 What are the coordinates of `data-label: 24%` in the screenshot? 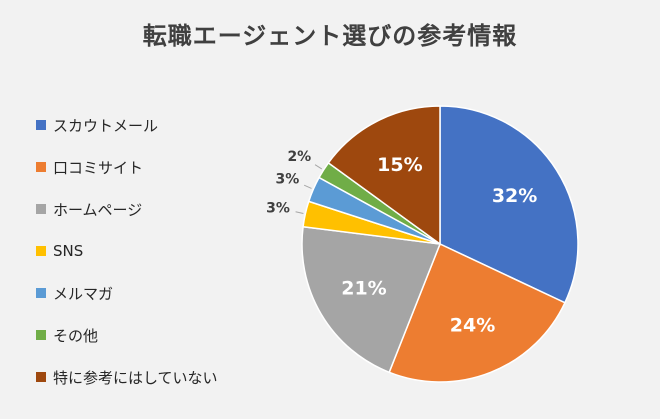 It's located at (472, 326).